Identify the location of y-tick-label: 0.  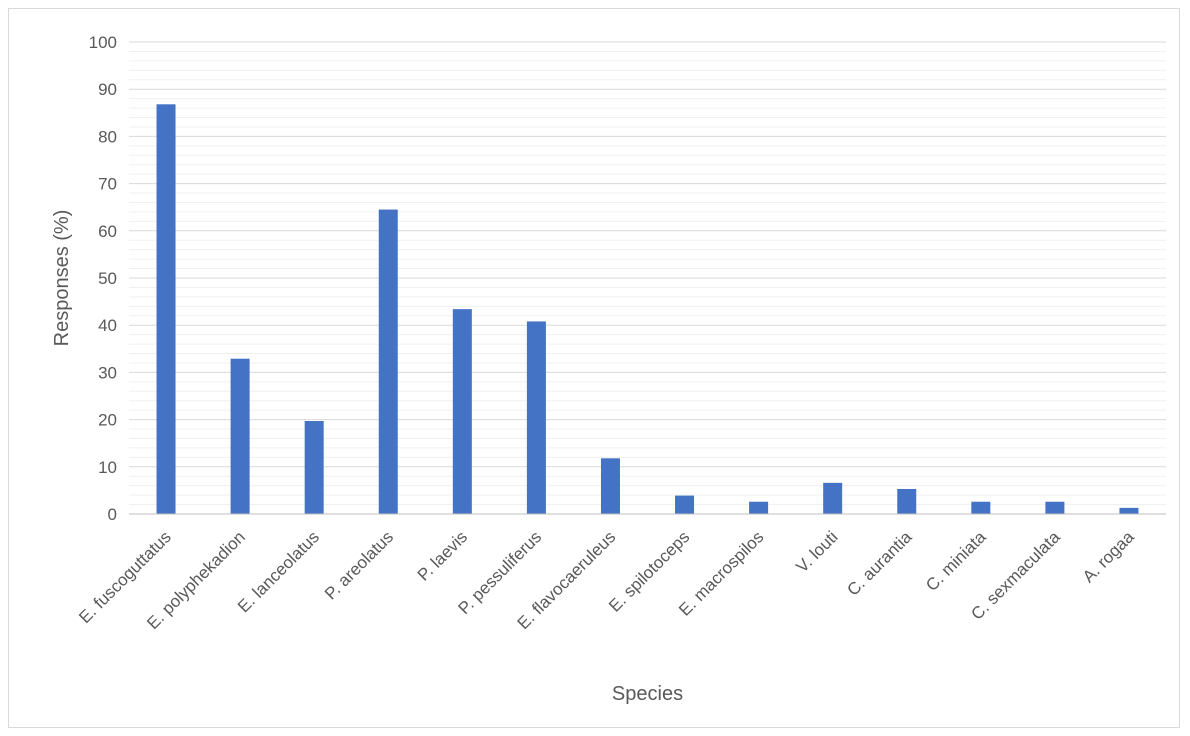
(112, 514).